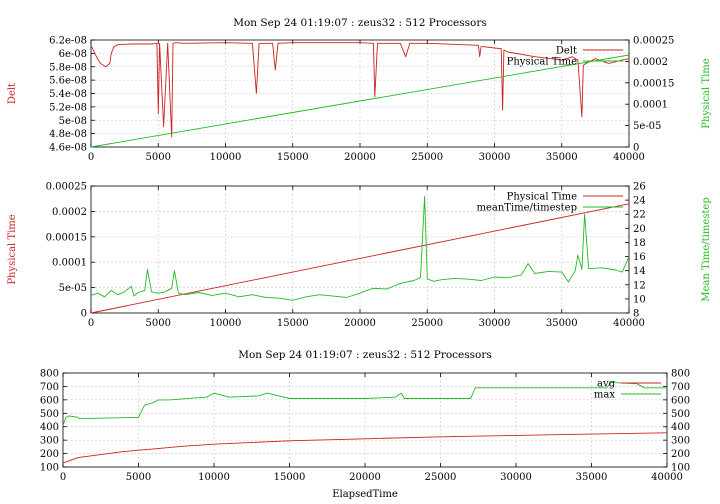 This screenshot has height=504, width=720. I want to click on y2-tick-label: 12, so click(639, 285).